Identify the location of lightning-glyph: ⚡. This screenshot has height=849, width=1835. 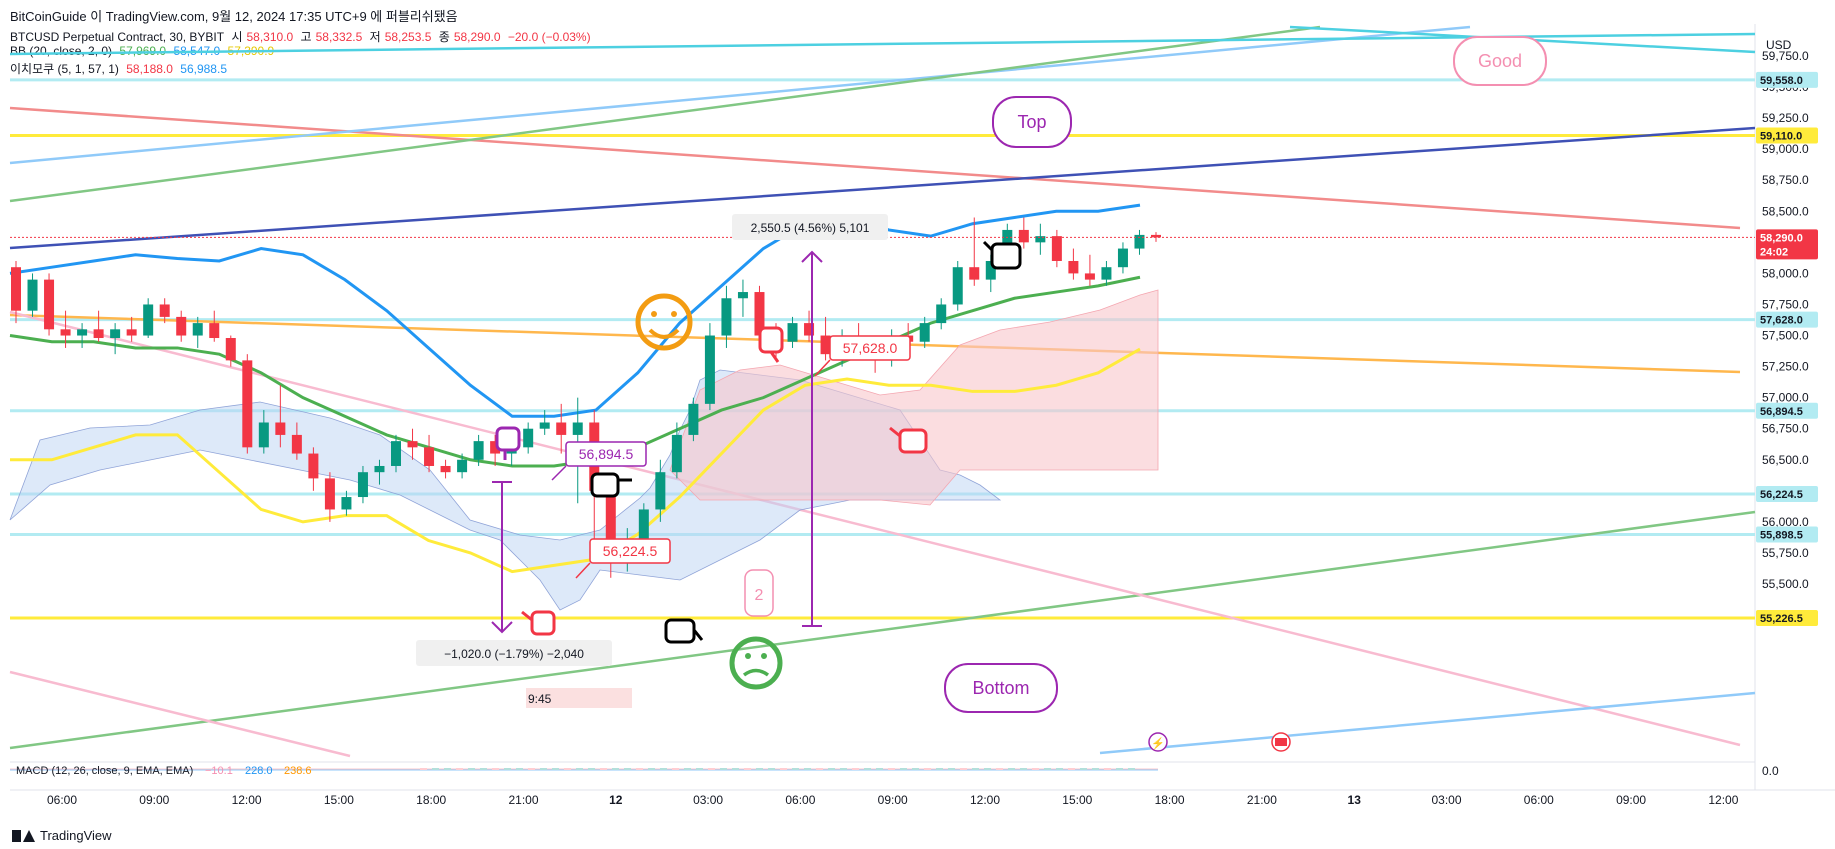
(1158, 743).